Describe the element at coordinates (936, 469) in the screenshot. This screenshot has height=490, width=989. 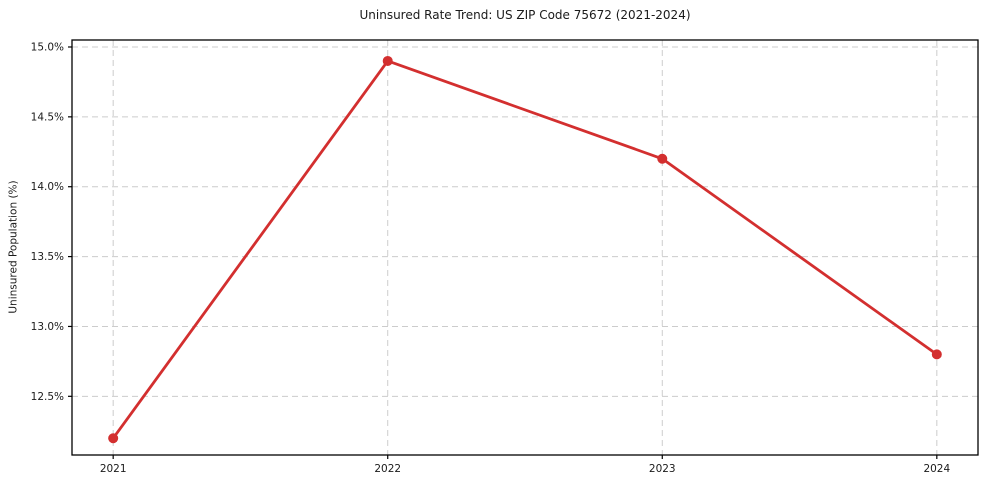
I see `x-tick-label: 2024` at that location.